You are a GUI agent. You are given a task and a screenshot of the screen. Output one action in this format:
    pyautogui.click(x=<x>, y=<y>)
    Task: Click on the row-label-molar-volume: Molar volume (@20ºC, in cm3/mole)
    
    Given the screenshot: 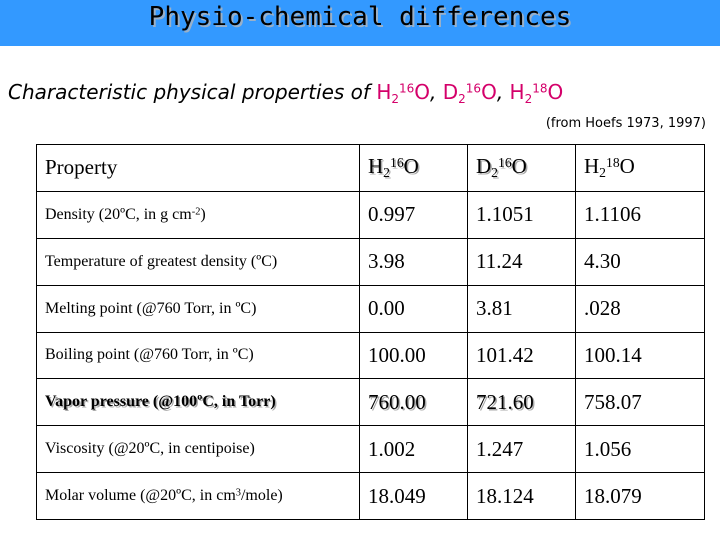 What is the action you would take?
    pyautogui.click(x=198, y=496)
    